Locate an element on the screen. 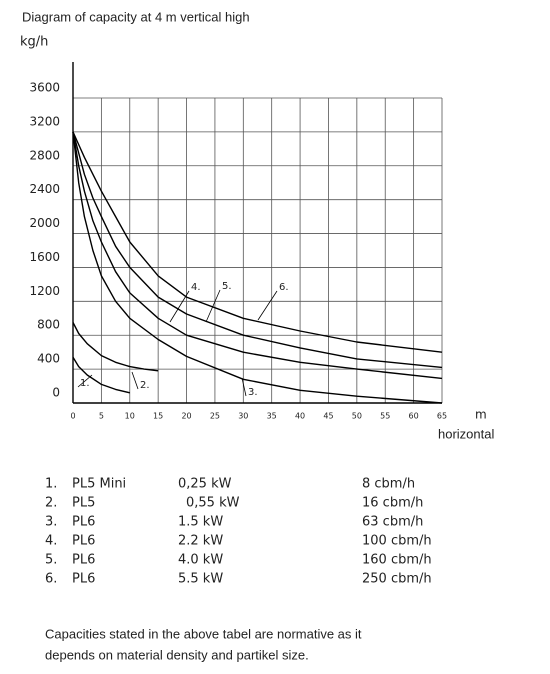  x-tick-label: 50 is located at coordinates (357, 416).